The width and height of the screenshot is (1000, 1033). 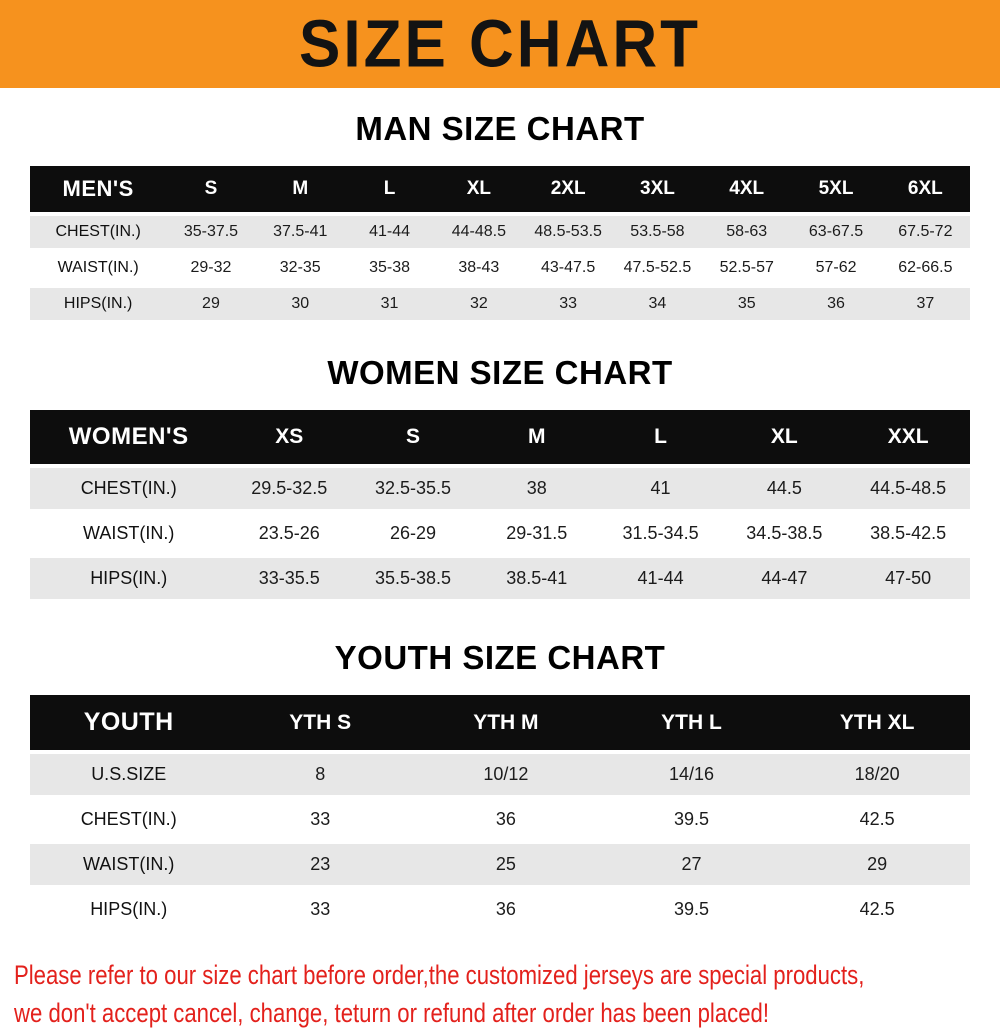 I want to click on cell-value: 34.5-38.5, so click(x=784, y=533).